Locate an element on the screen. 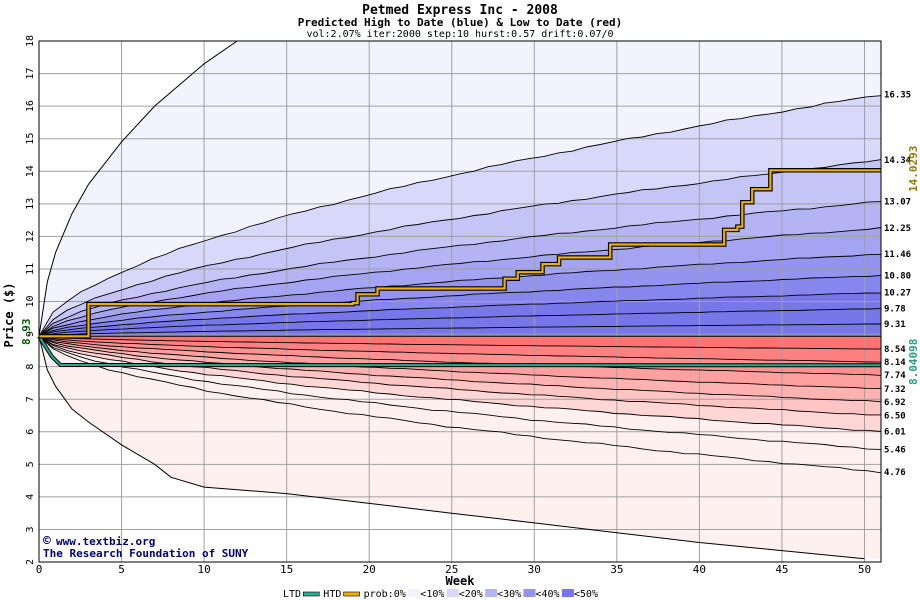 This screenshot has width=920, height=600. band-end-label: 8.54 is located at coordinates (895, 350).